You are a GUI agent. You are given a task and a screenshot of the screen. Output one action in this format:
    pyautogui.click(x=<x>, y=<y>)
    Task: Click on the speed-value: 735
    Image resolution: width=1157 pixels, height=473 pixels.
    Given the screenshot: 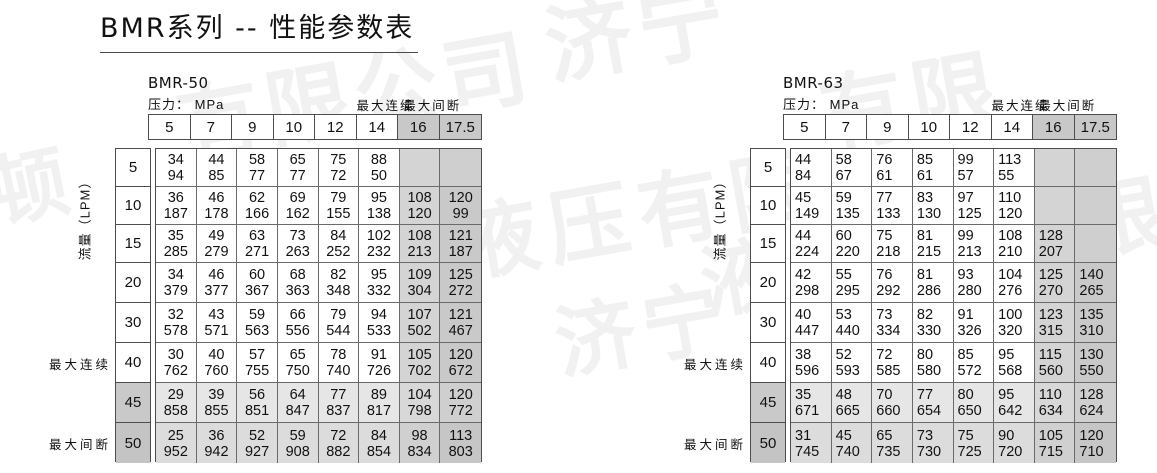 What is the action you would take?
    pyautogui.click(x=888, y=451)
    